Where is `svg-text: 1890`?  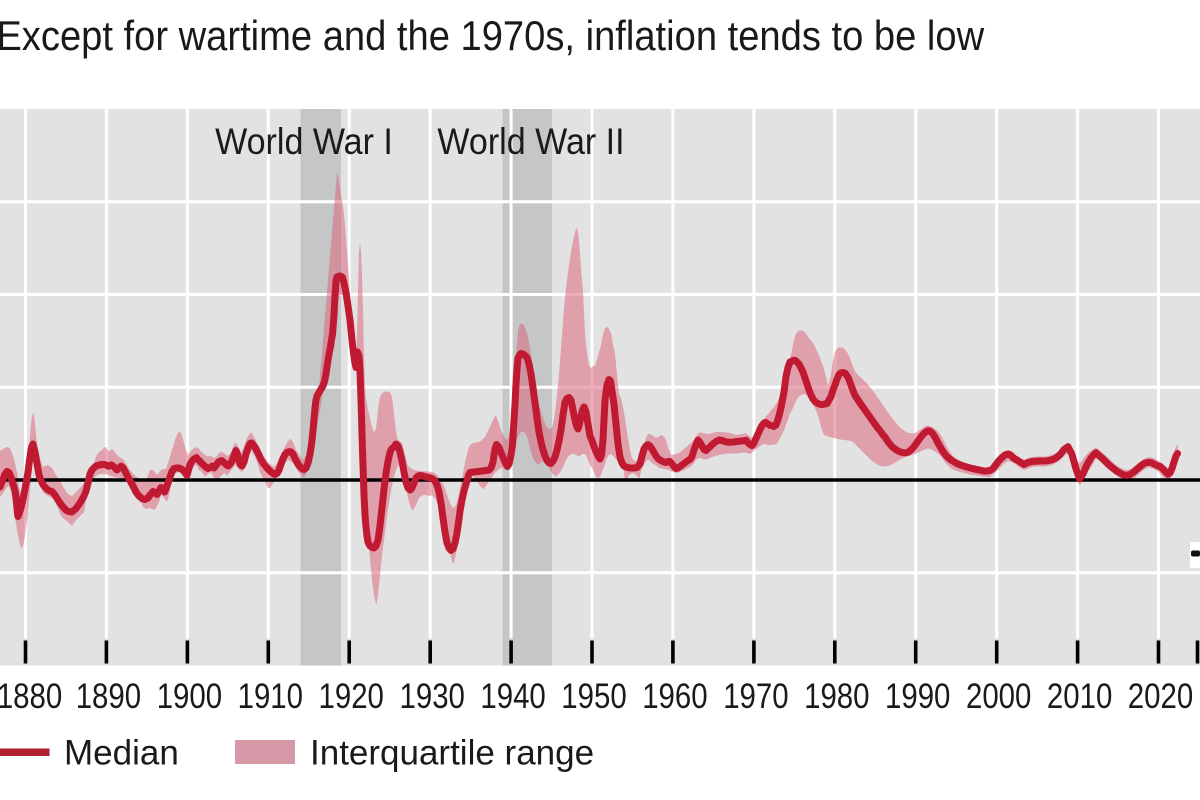
svg-text: 1890 is located at coordinates (108, 696).